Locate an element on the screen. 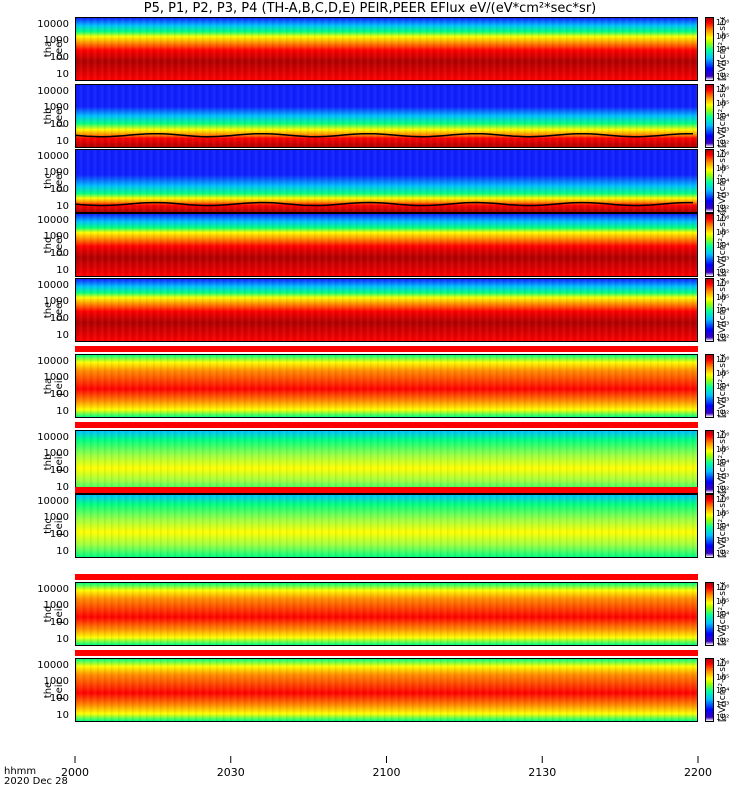 This screenshot has height=800, width=750. heatmap-panel-the-peir is located at coordinates (386, 690).